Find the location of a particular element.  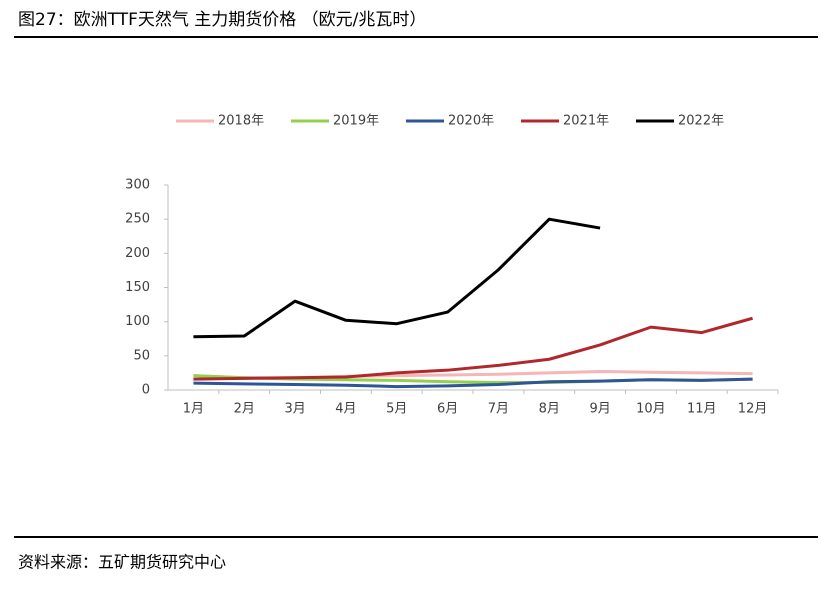

x-tick-label: 5月 is located at coordinates (396, 409).